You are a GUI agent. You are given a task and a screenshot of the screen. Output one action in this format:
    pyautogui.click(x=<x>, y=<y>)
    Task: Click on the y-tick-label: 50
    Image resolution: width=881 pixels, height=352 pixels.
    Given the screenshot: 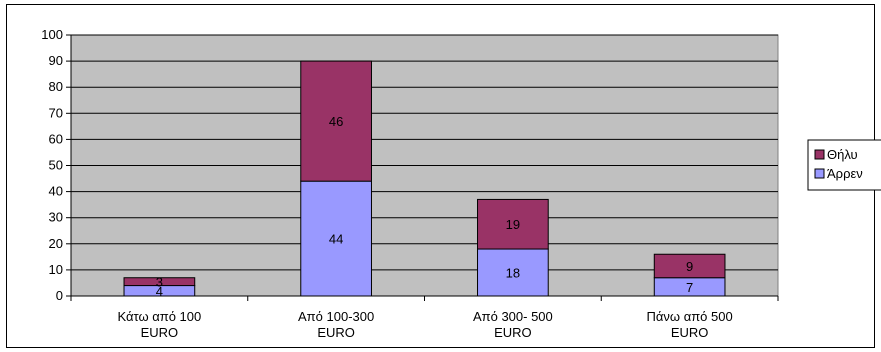 What is the action you would take?
    pyautogui.click(x=56, y=165)
    